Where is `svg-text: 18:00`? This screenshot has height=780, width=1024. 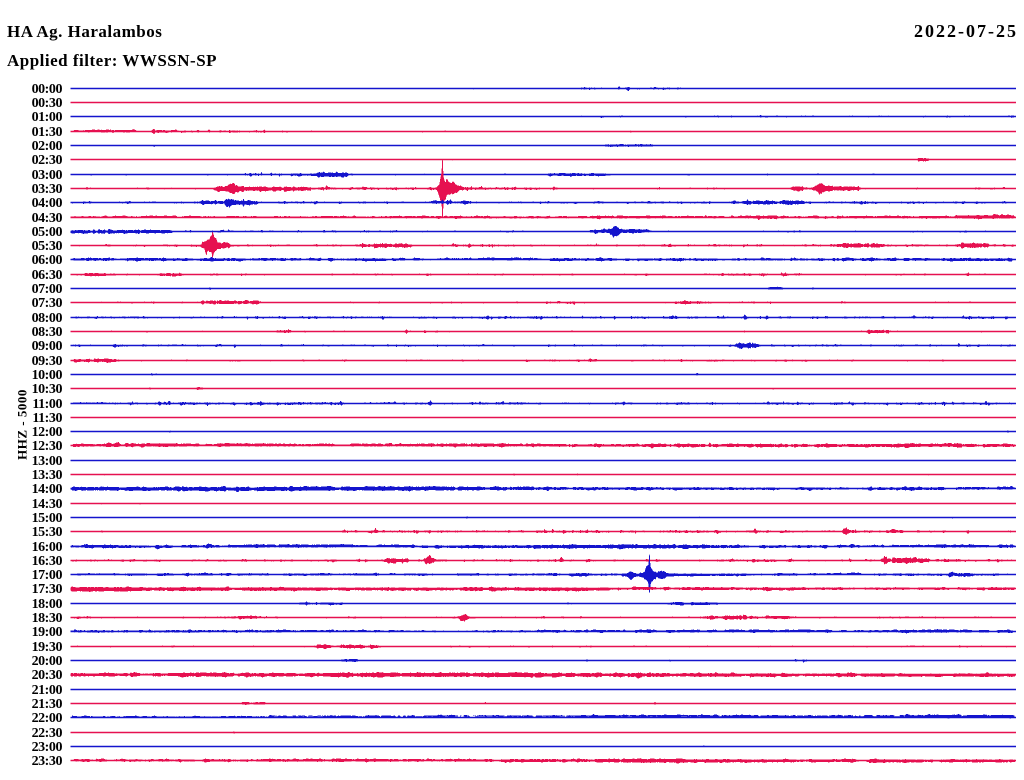 svg-text: 18:00 is located at coordinates (47, 604).